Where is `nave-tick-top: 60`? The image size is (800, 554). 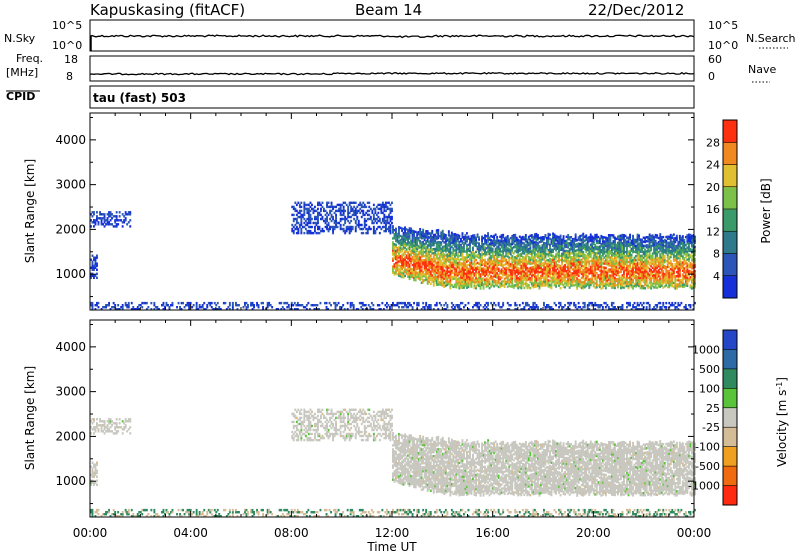 nave-tick-top: 60 is located at coordinates (715, 59).